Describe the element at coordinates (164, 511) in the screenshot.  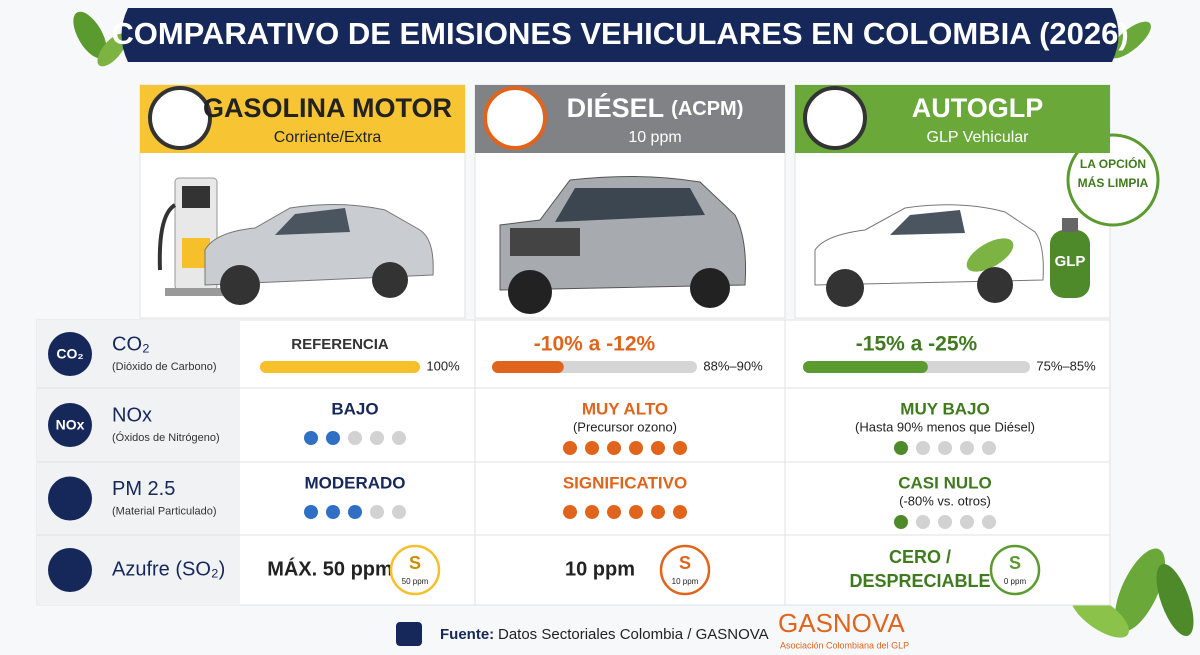
I see `row-sublabel: (Material Particulado)` at that location.